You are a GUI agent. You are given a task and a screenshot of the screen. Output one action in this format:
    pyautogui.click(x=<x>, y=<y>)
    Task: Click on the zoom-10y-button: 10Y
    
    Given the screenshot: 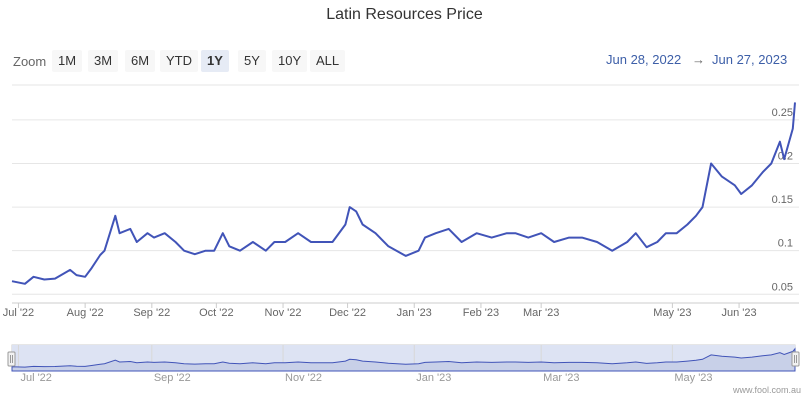 What is the action you would take?
    pyautogui.click(x=290, y=61)
    